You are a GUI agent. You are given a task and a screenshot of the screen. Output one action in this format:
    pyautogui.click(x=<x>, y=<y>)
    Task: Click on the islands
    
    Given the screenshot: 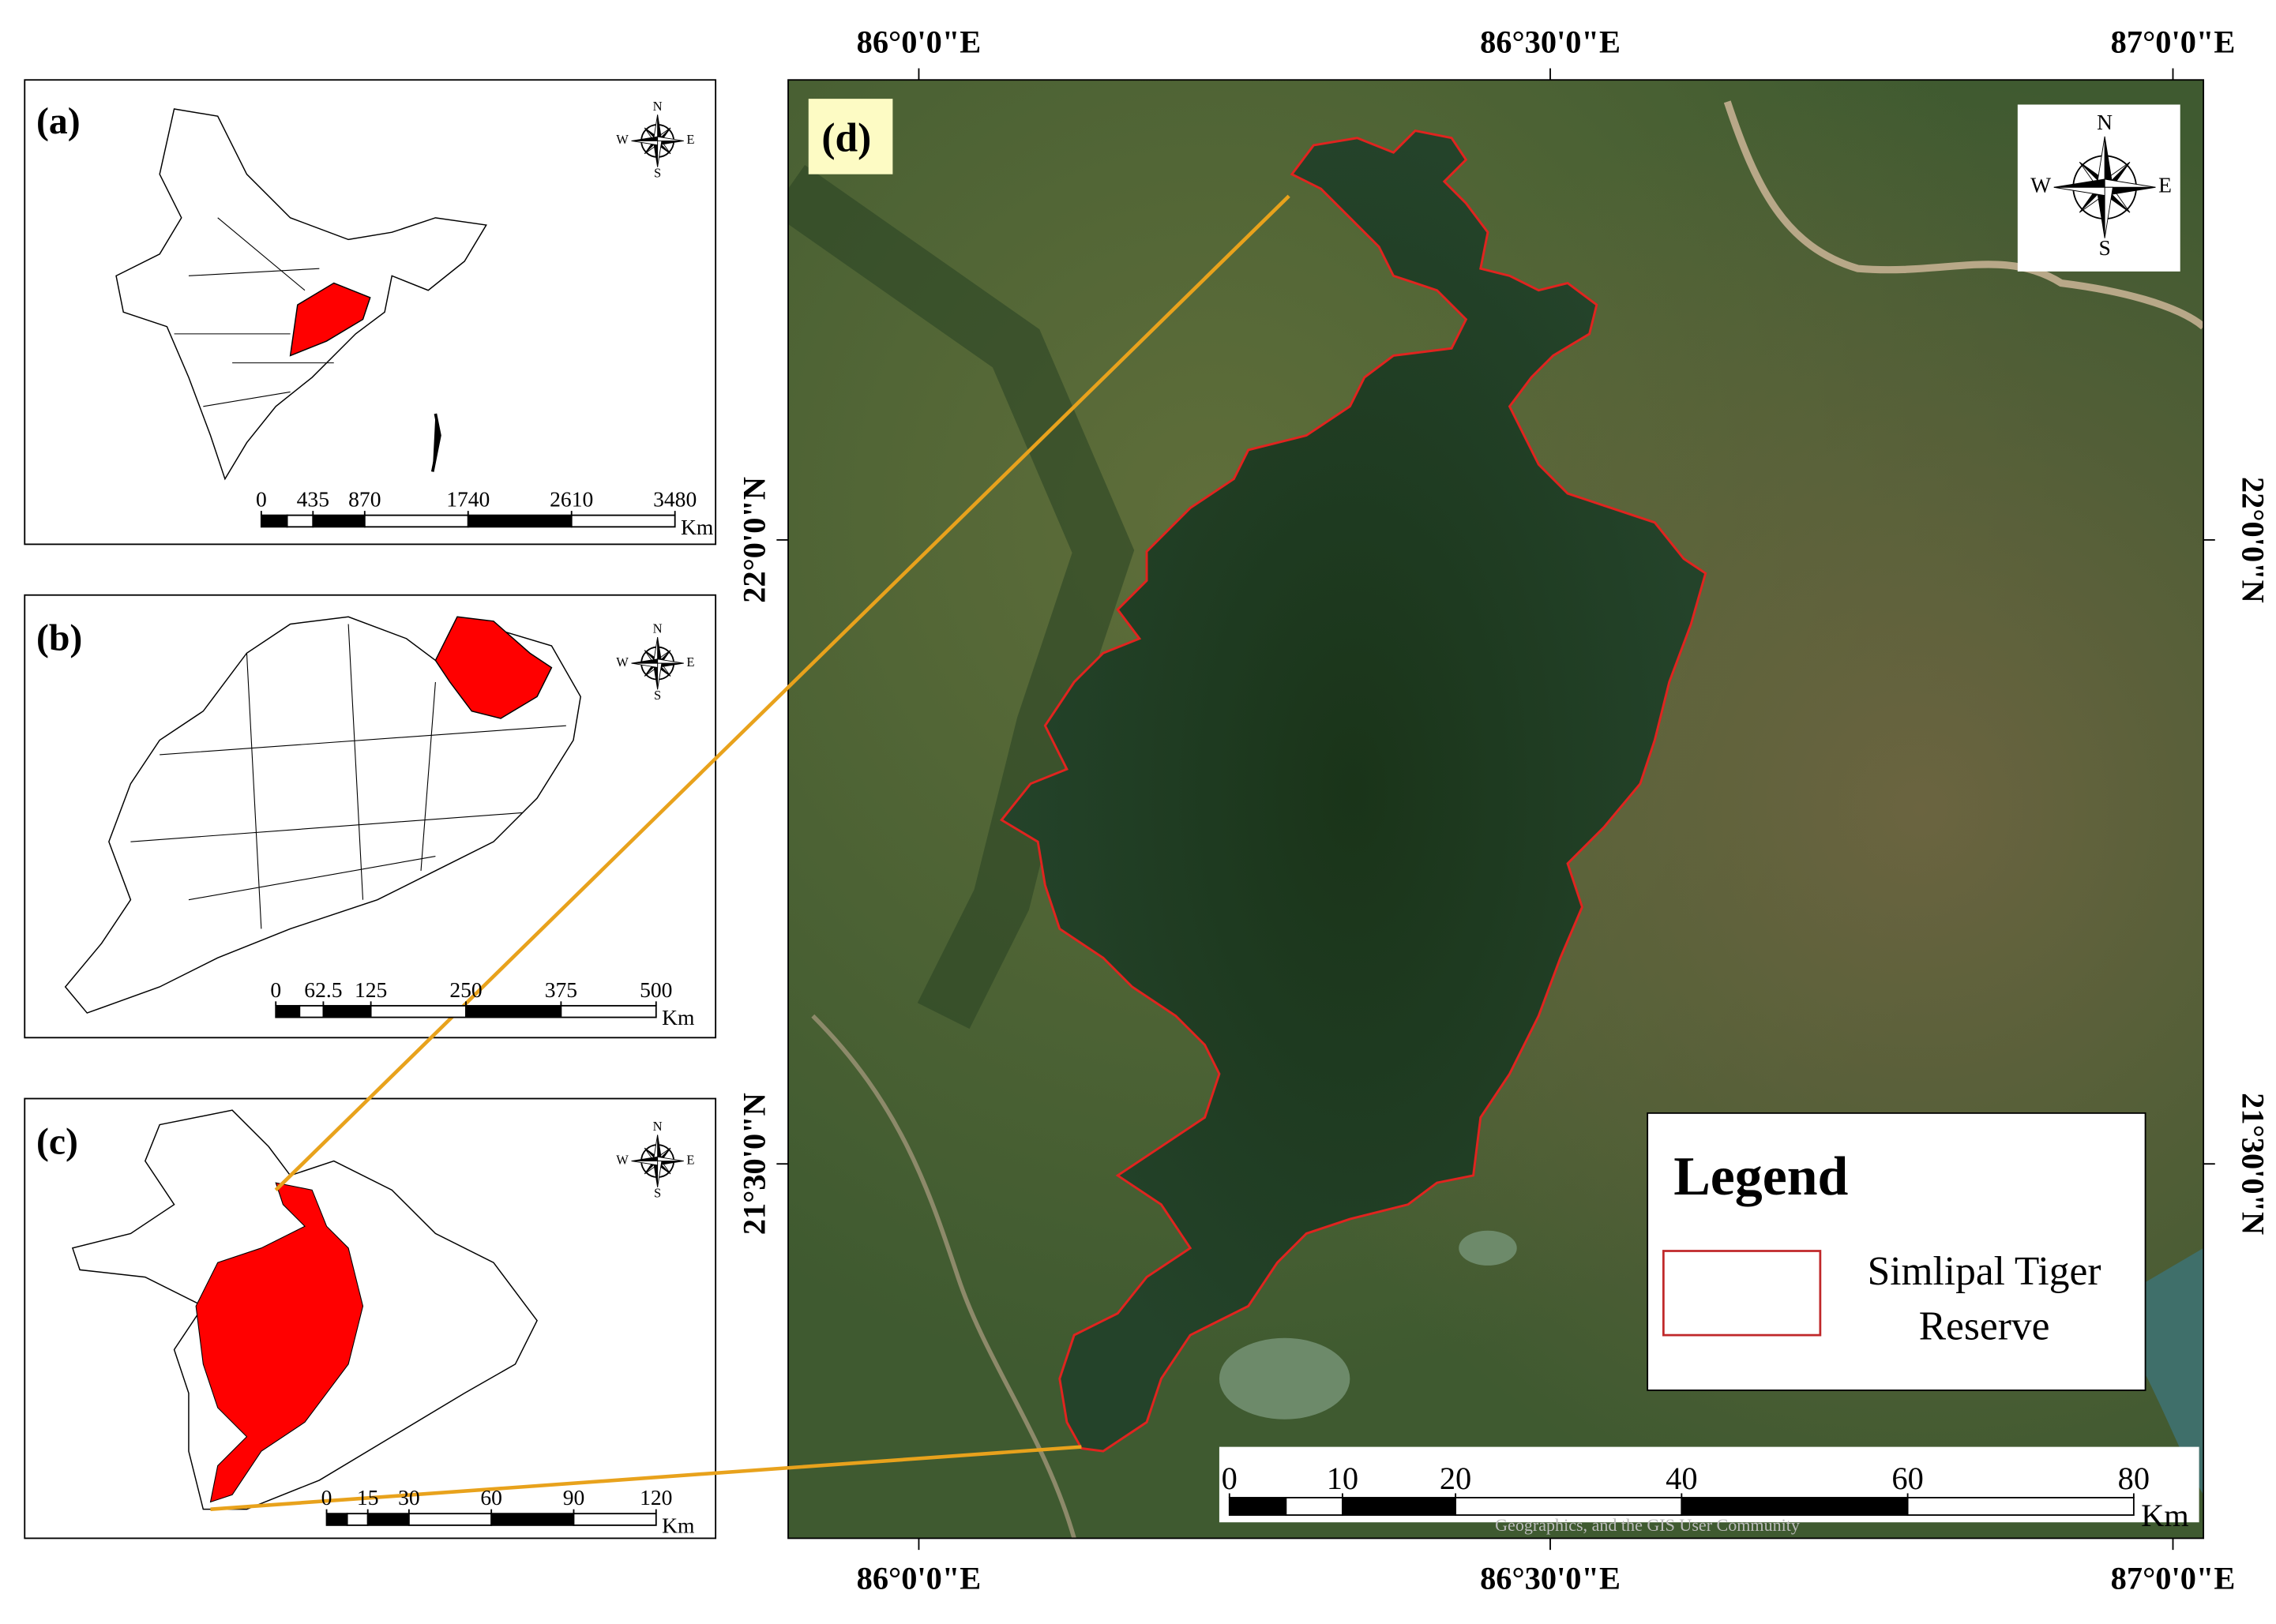 What is the action you would take?
    pyautogui.click(x=435, y=442)
    